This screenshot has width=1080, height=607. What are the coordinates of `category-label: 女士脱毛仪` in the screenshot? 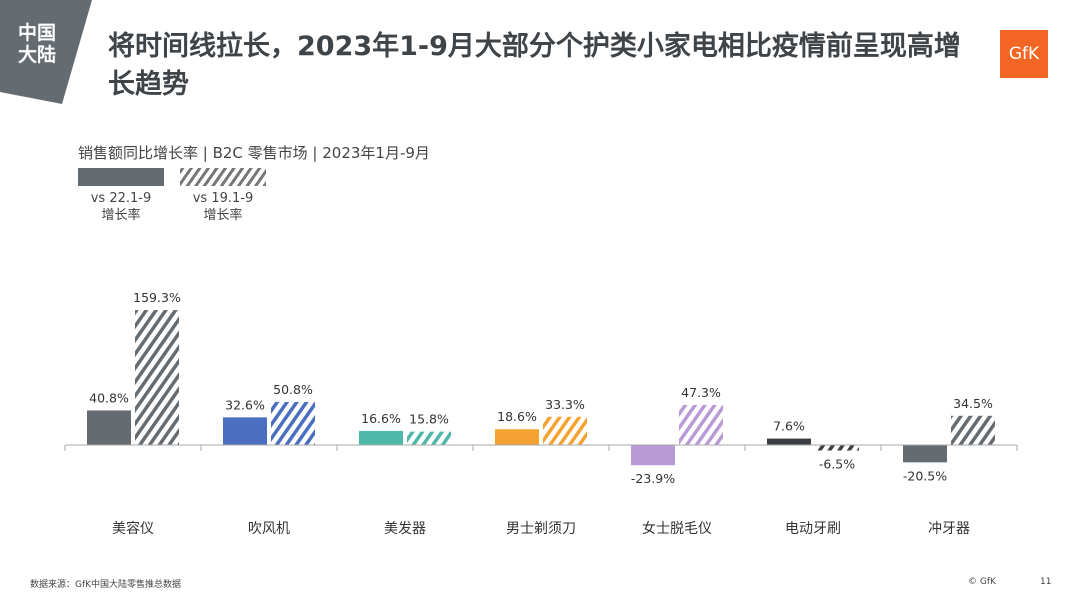 It's located at (677, 528).